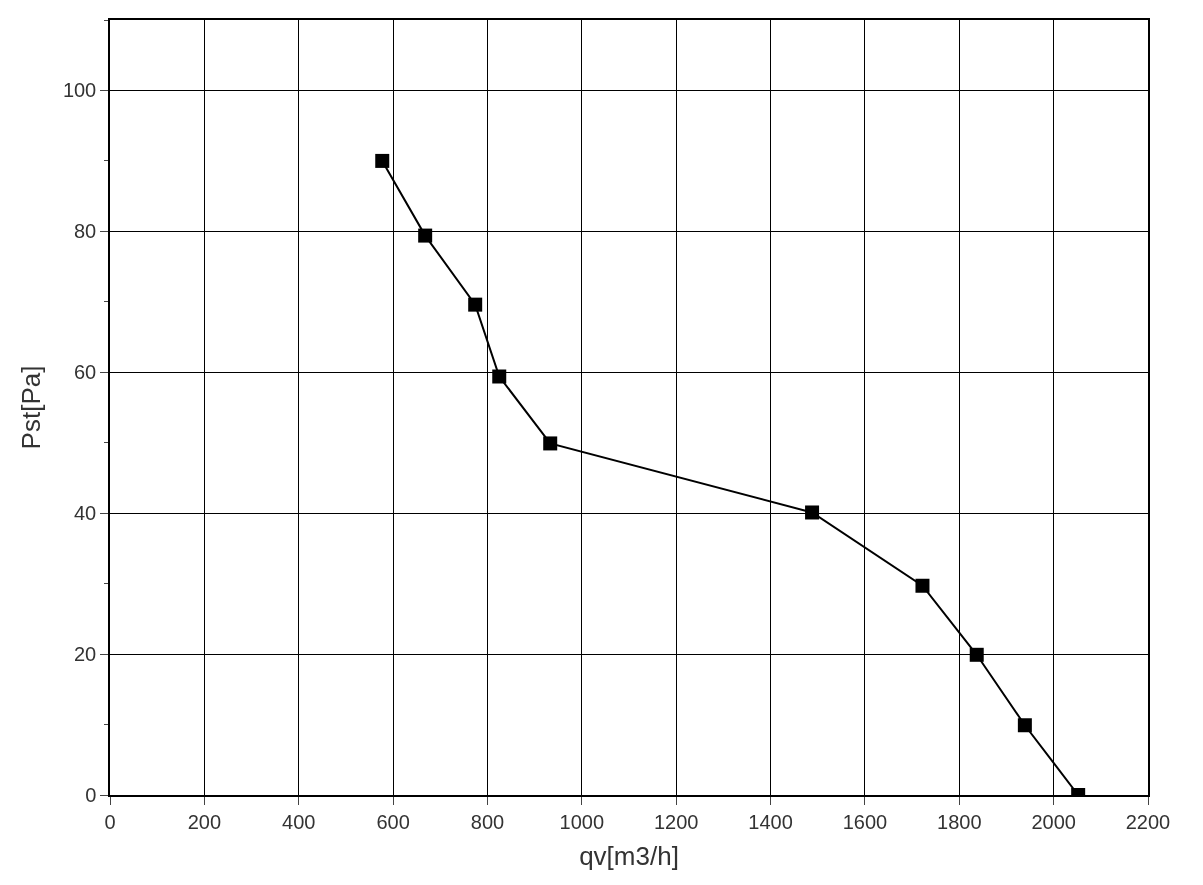 This screenshot has height=885, width=1203. I want to click on y-tick-label: 80, so click(85, 231).